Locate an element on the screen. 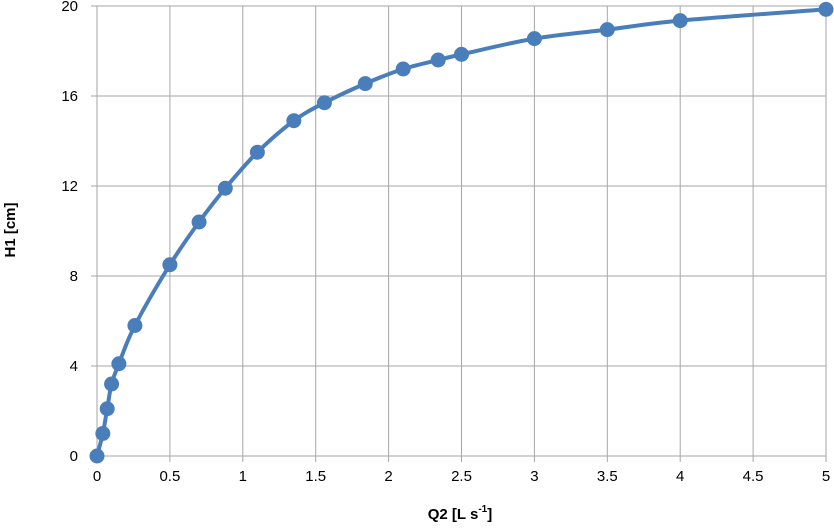 This screenshot has width=834, height=530. x-axis-title-suffix: ] is located at coordinates (489, 514).